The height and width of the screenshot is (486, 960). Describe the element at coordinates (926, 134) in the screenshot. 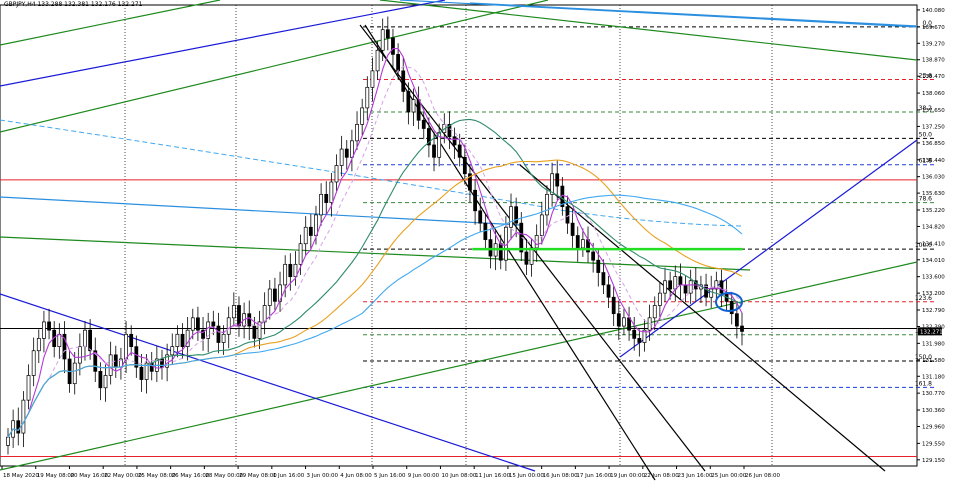

I see `fib-level-label: 50.0` at that location.